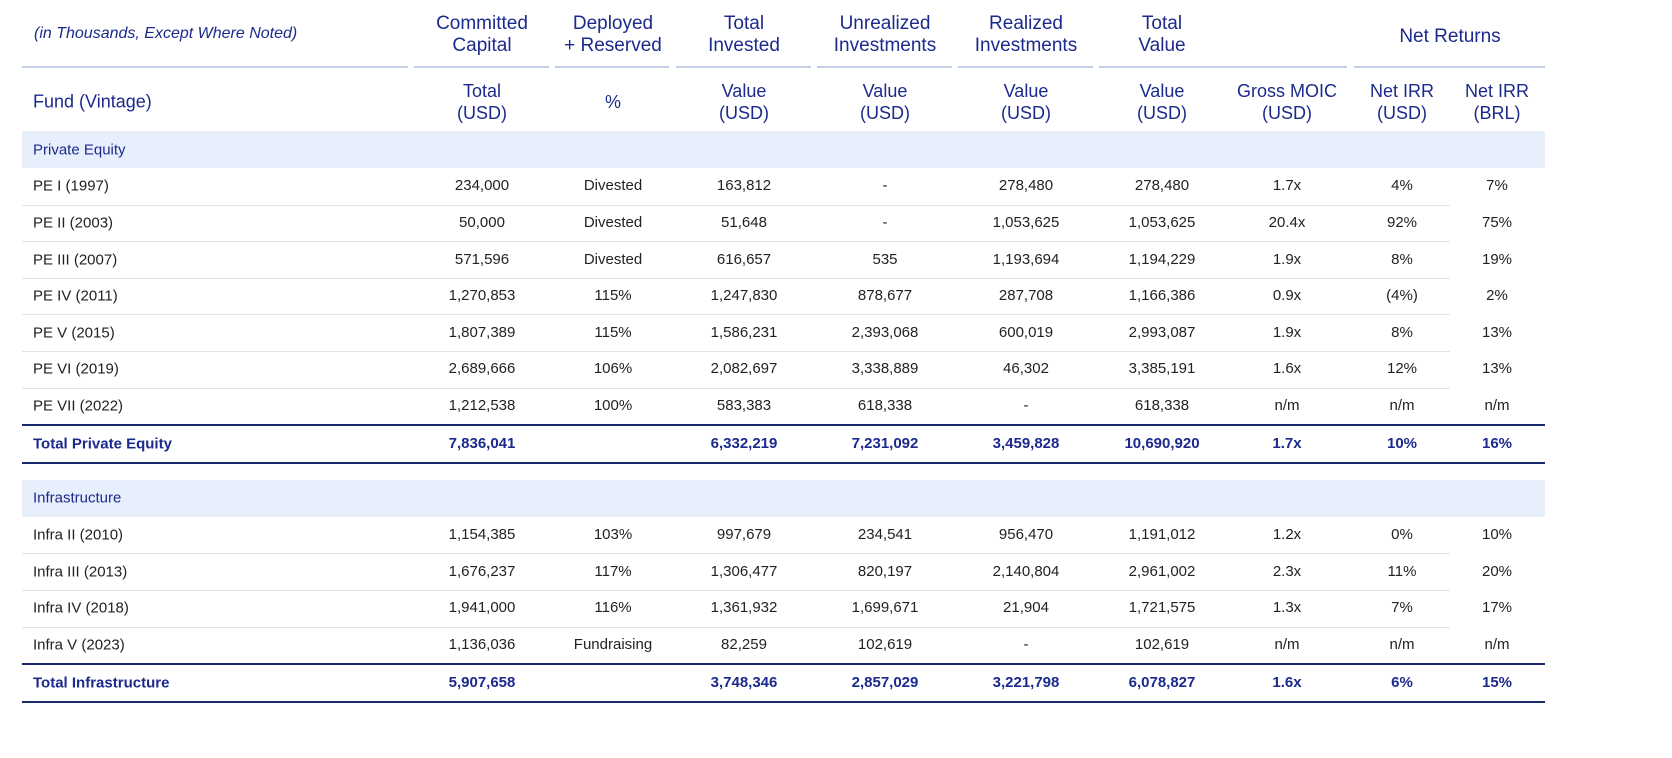 The height and width of the screenshot is (758, 1672). Describe the element at coordinates (1497, 443) in the screenshot. I see `total-cell: 16%` at that location.